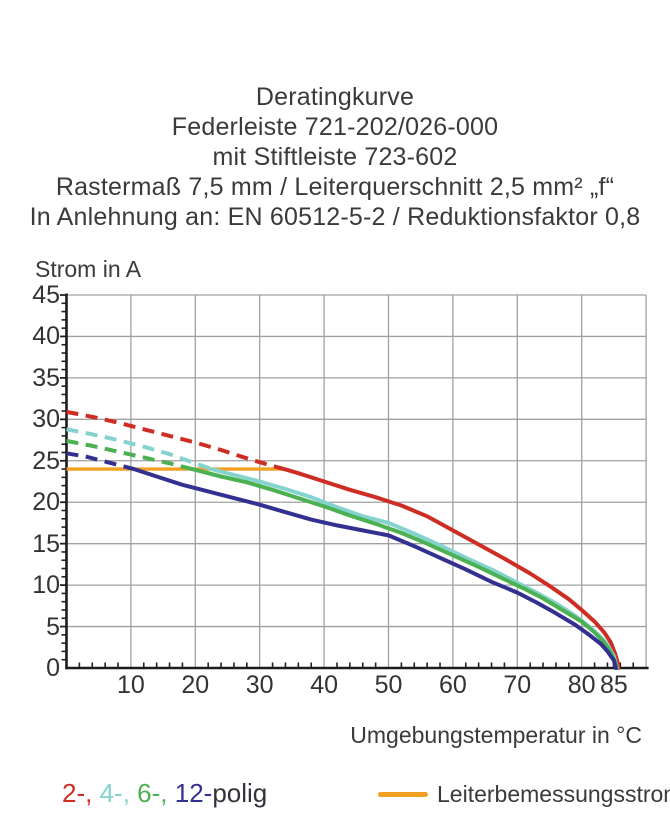 This screenshot has width=670, height=836. What do you see at coordinates (46, 460) in the screenshot?
I see `y-tick-label: 25` at bounding box center [46, 460].